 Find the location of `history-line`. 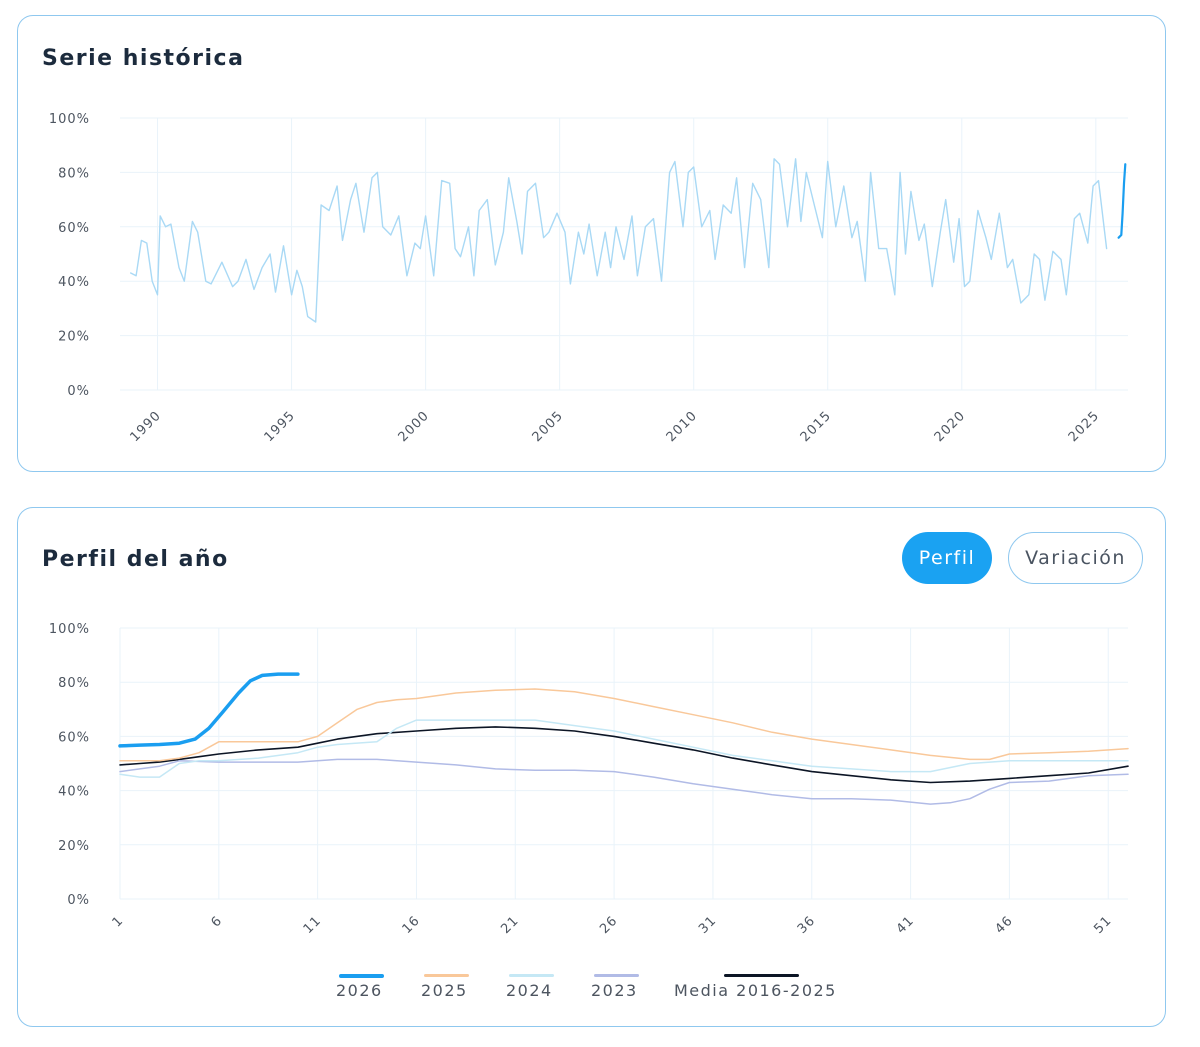

history-line is located at coordinates (618, 240).